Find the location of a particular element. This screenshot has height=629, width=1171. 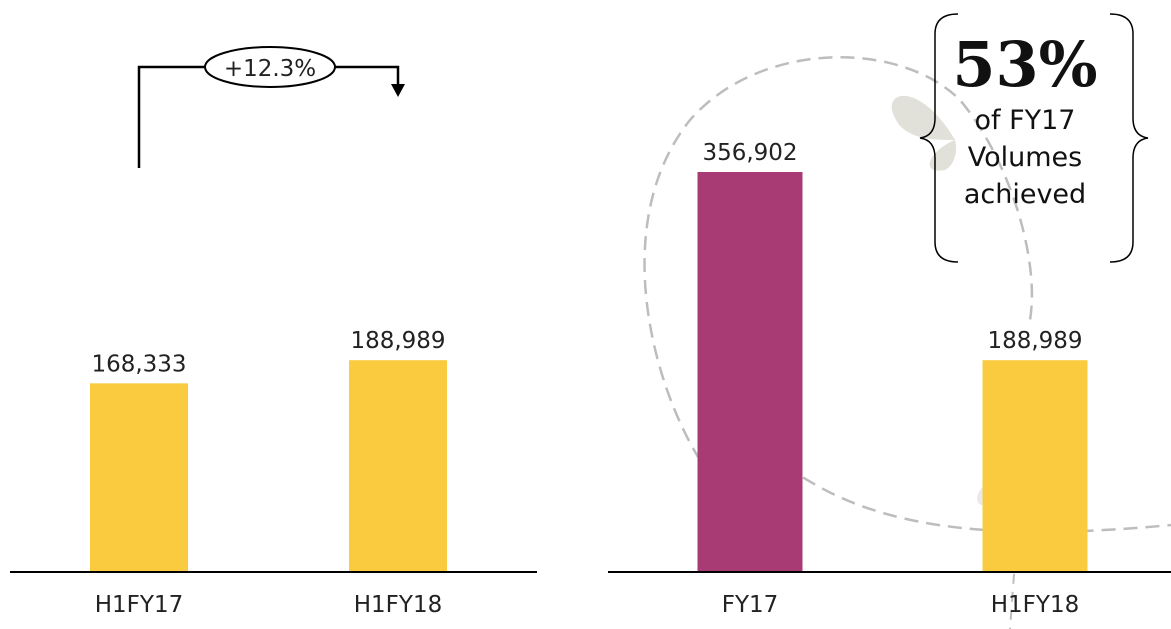

bar-h1fy17 is located at coordinates (139, 477).